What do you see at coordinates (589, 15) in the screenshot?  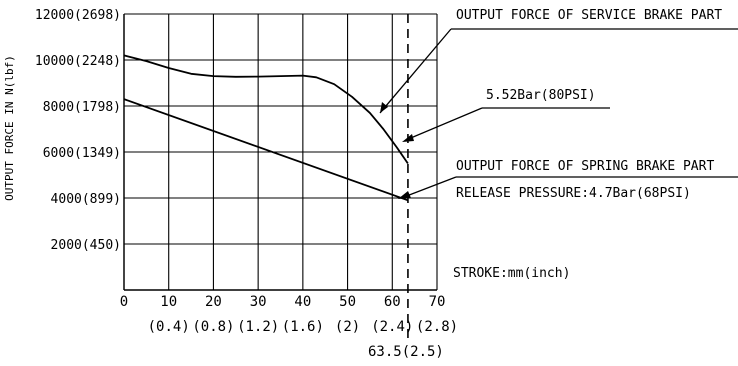 I see `service-brake-label: OUTPUT FORCE OF SERVICE BRAKE PART` at bounding box center [589, 15].